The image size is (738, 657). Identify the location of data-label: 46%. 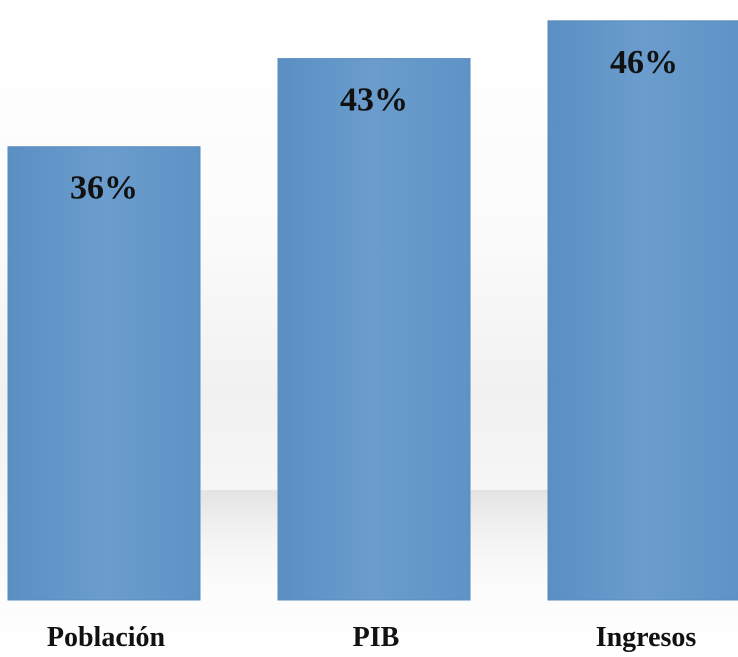
(644, 62).